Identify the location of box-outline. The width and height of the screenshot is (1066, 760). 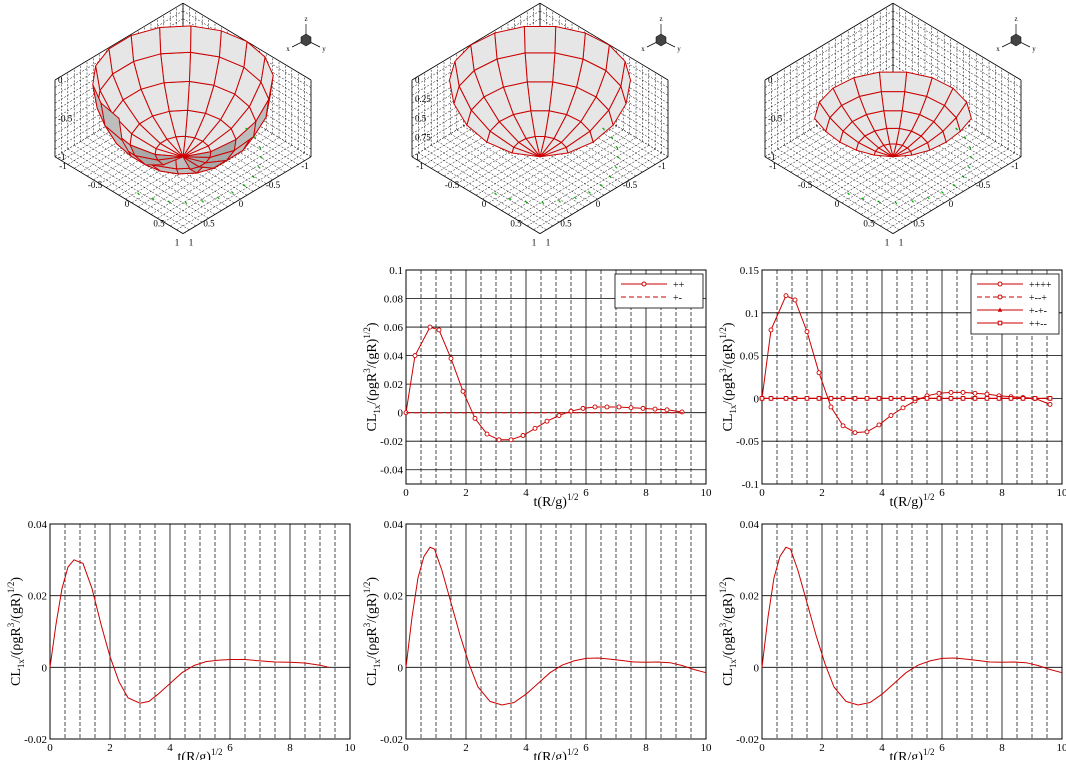
(893, 118).